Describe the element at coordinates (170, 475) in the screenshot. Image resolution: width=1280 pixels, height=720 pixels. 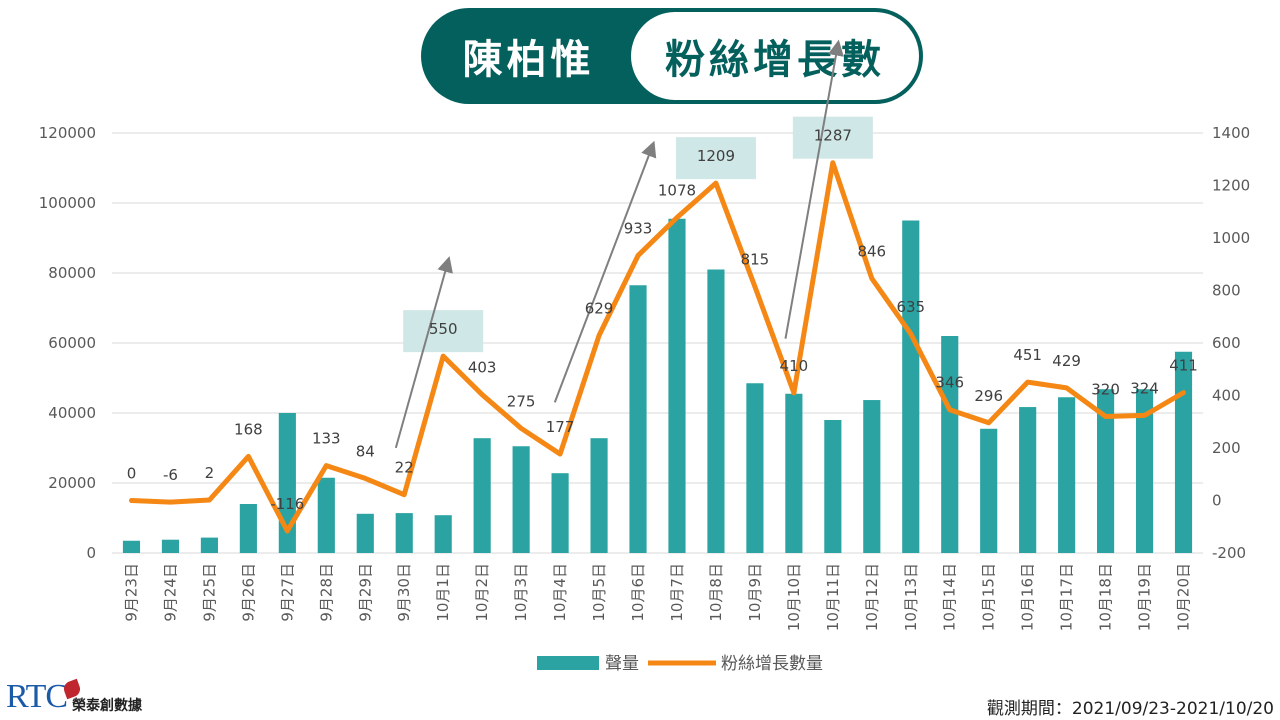
I see `data-label: -6` at that location.